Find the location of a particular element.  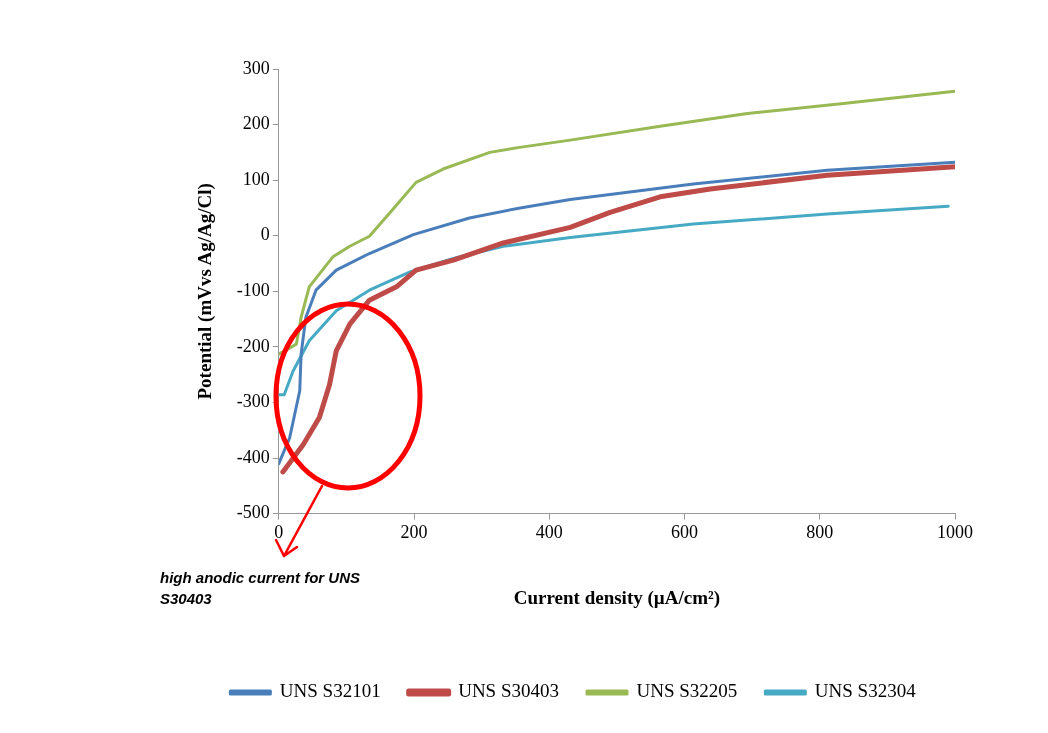

legend-label: UNS S32304 is located at coordinates (865, 691).